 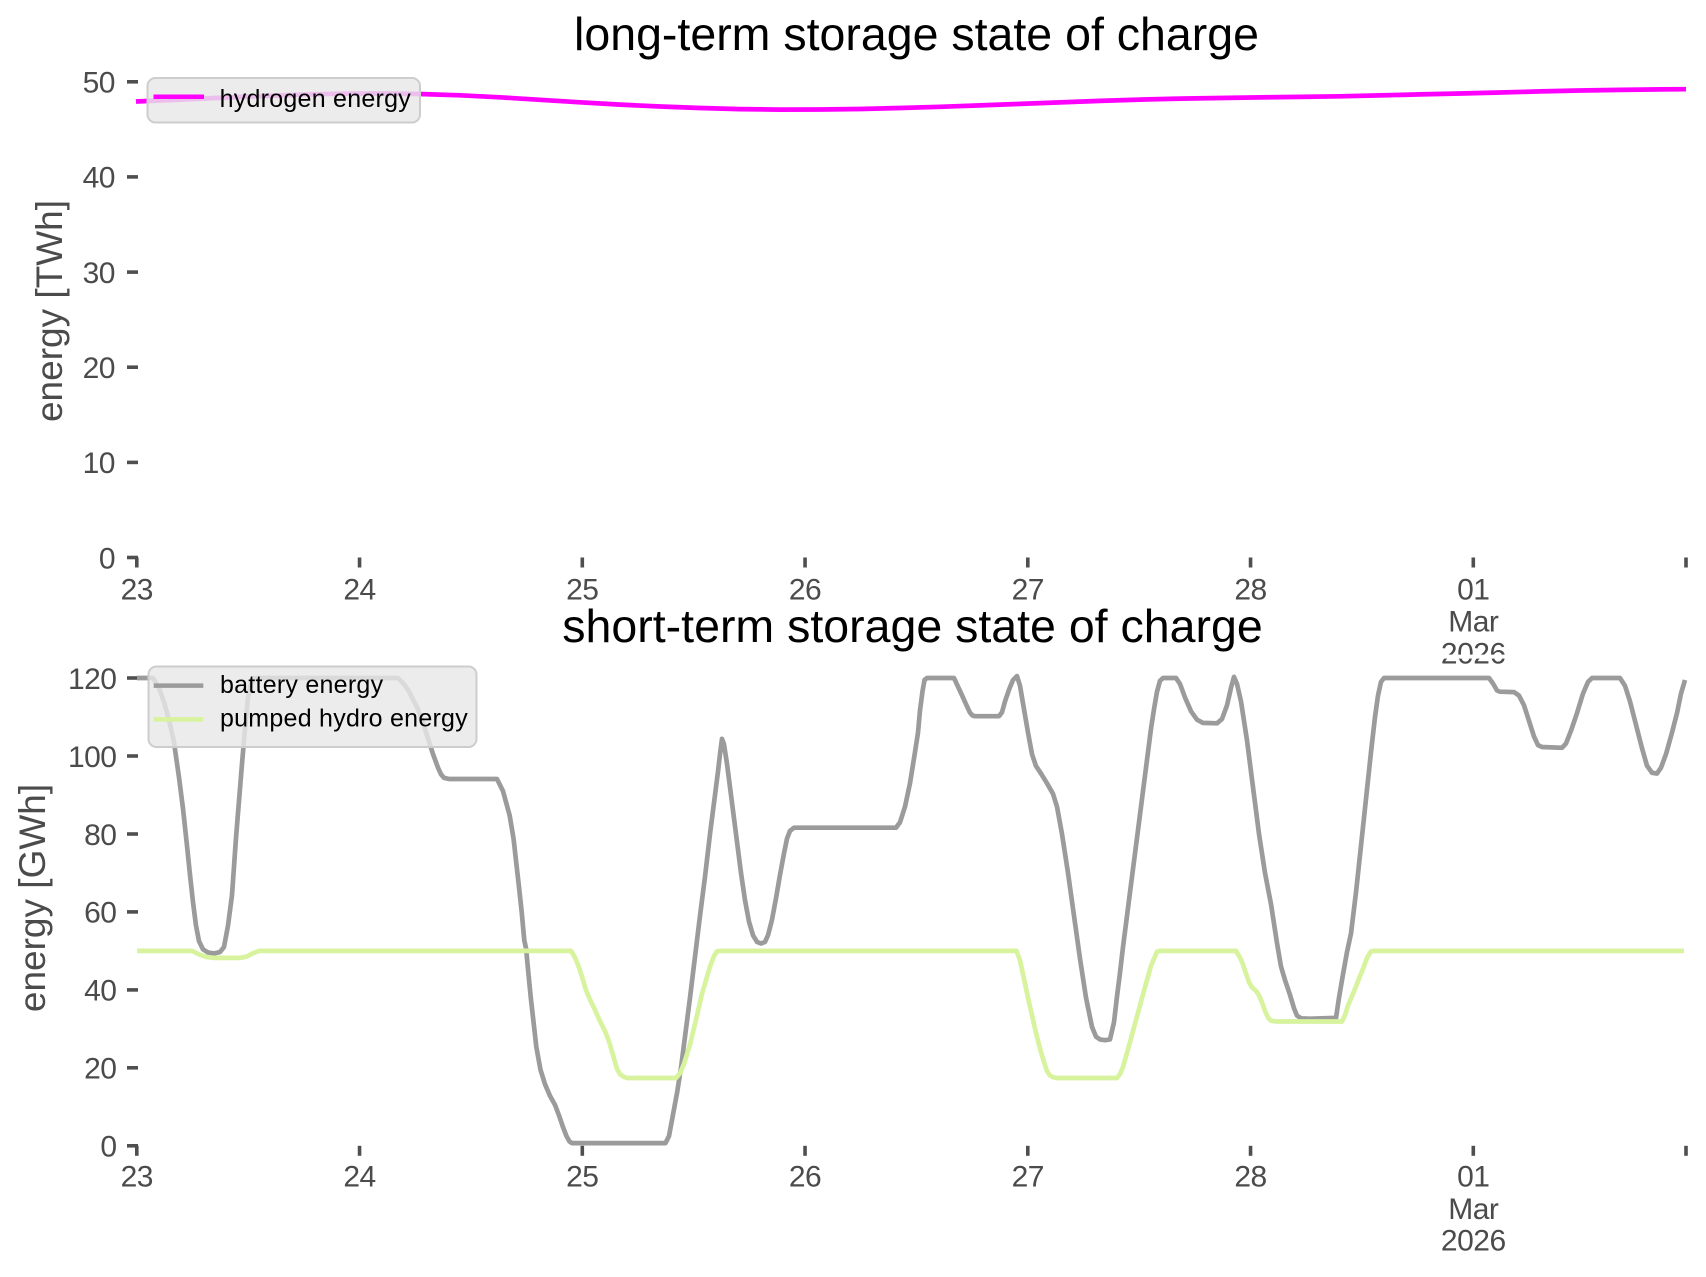 I want to click on svg-text: 50, so click(x=99, y=83).